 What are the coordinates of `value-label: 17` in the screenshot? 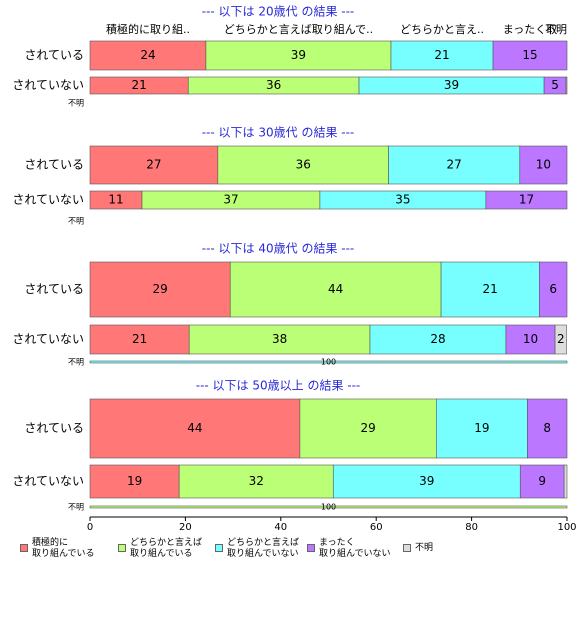 It's located at (526, 200).